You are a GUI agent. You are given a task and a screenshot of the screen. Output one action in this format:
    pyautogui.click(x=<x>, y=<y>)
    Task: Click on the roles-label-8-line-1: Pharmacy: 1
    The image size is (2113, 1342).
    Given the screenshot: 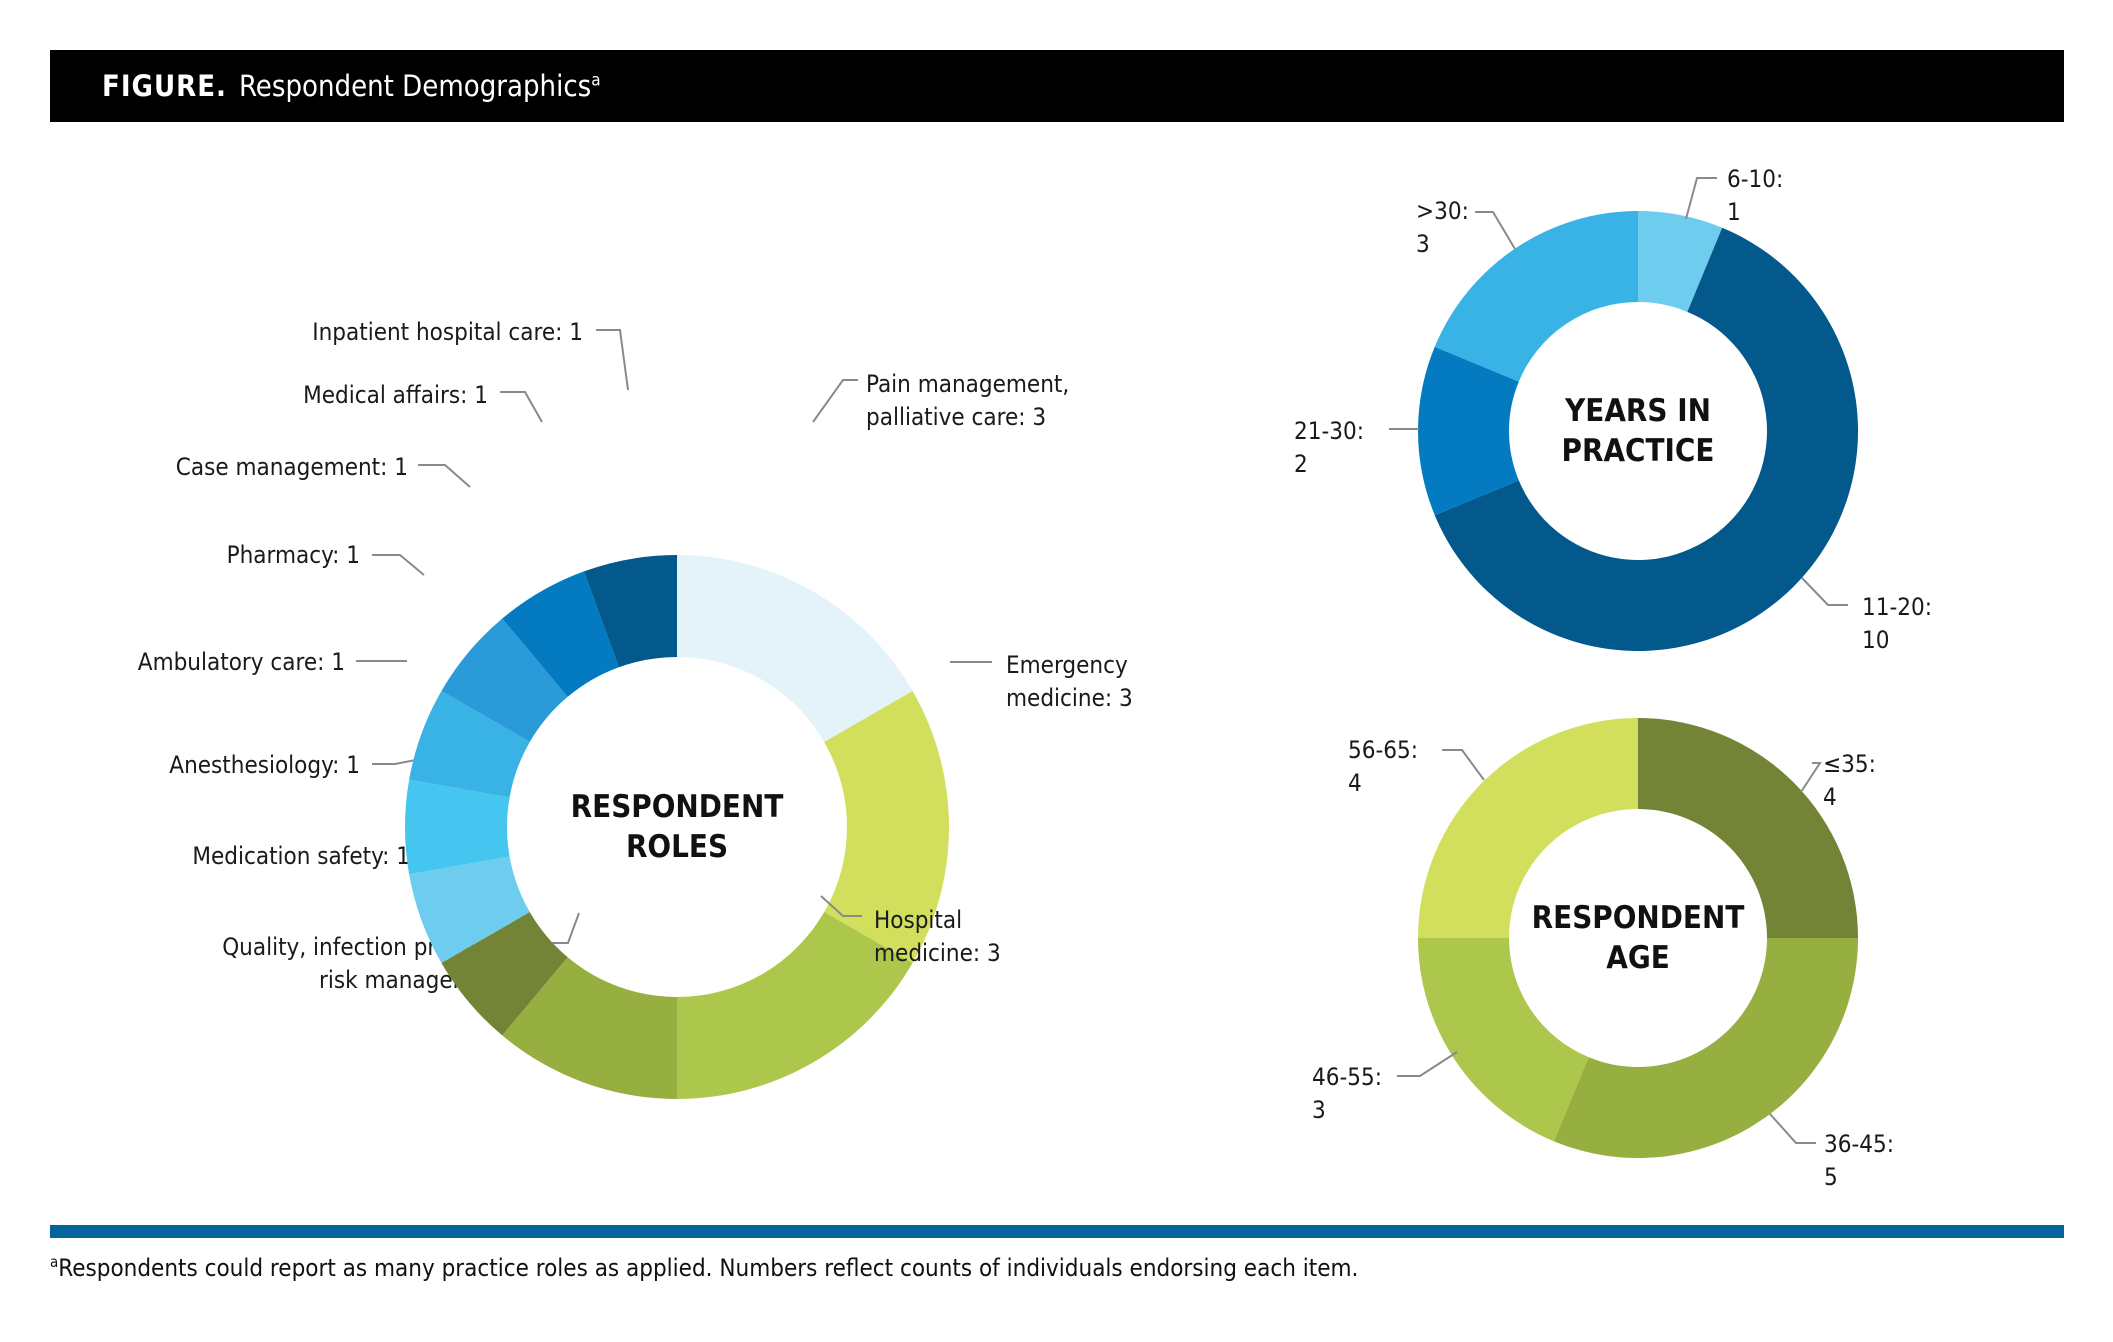 What is the action you would take?
    pyautogui.click(x=293, y=555)
    